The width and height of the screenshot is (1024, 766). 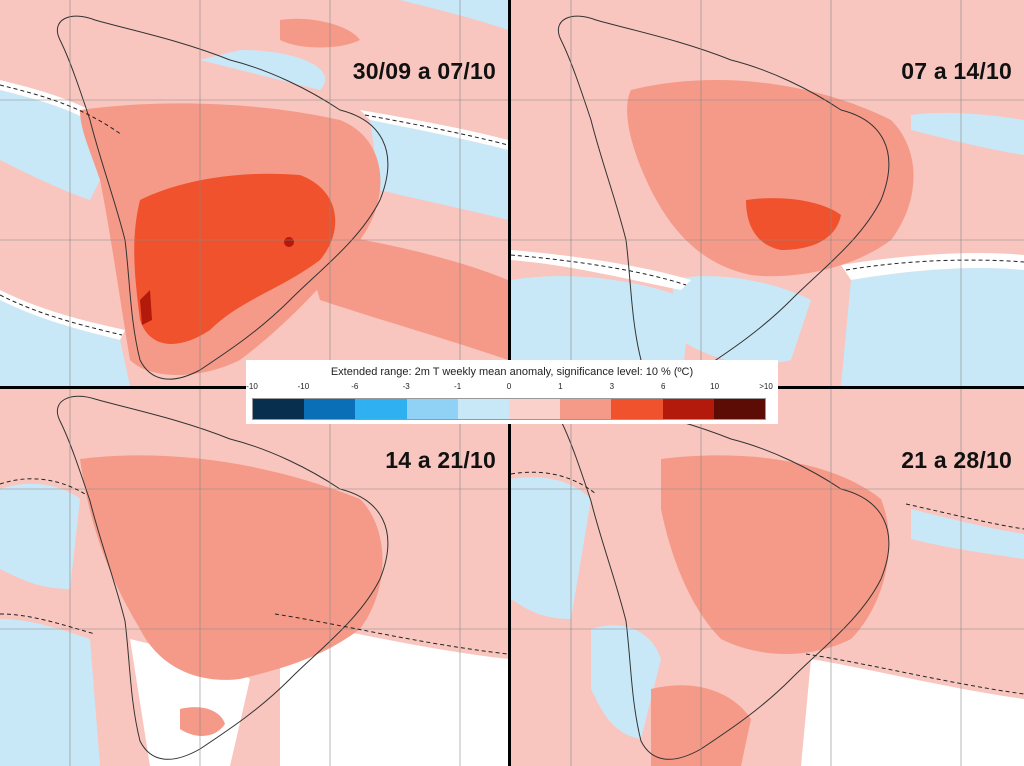 What do you see at coordinates (715, 386) in the screenshot?
I see `legend-tick-label: 10` at bounding box center [715, 386].